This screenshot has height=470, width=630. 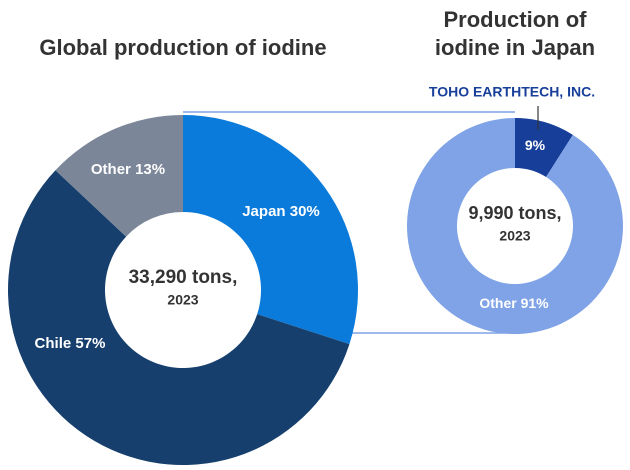 I want to click on category-label: Japan, so click(x=263, y=211).